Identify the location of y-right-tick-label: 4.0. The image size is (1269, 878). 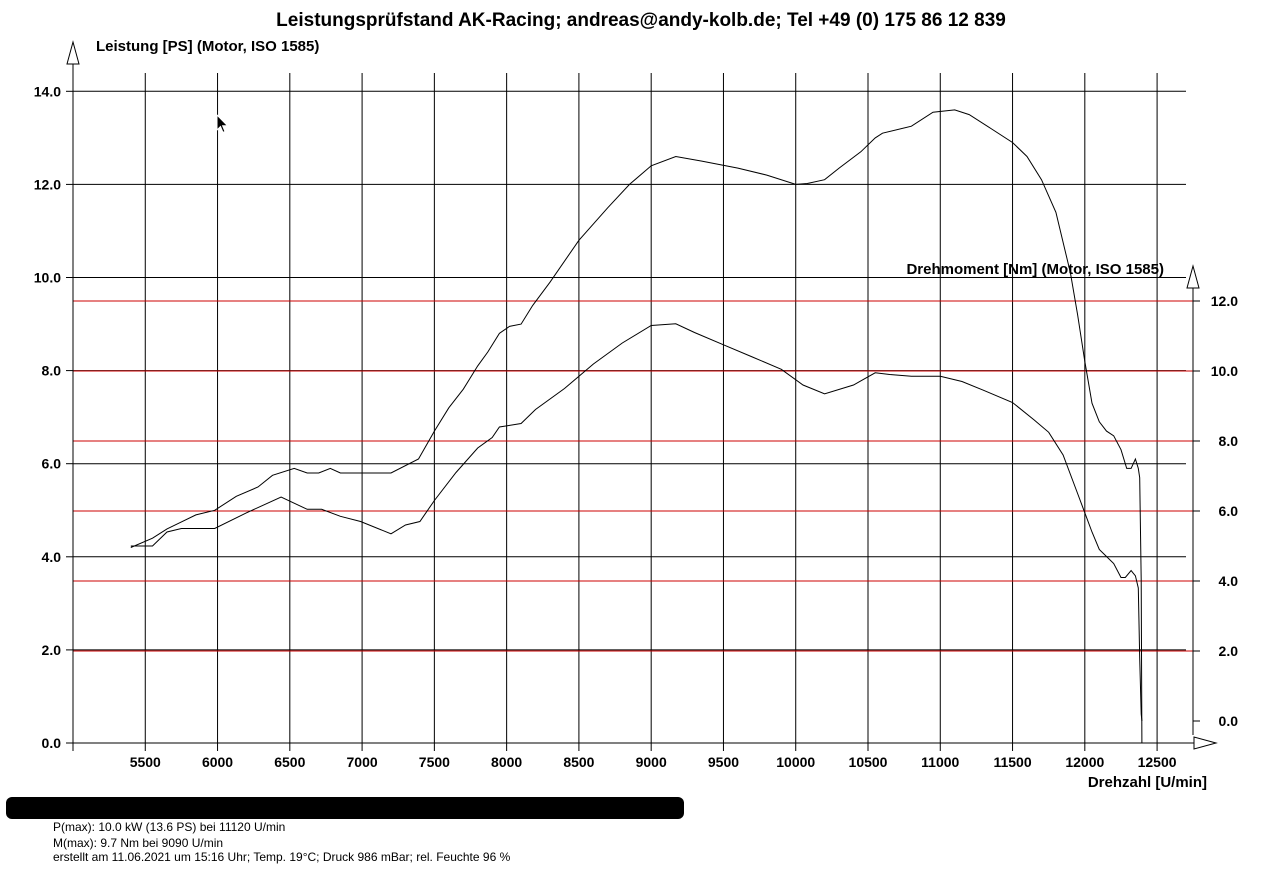
(1229, 581).